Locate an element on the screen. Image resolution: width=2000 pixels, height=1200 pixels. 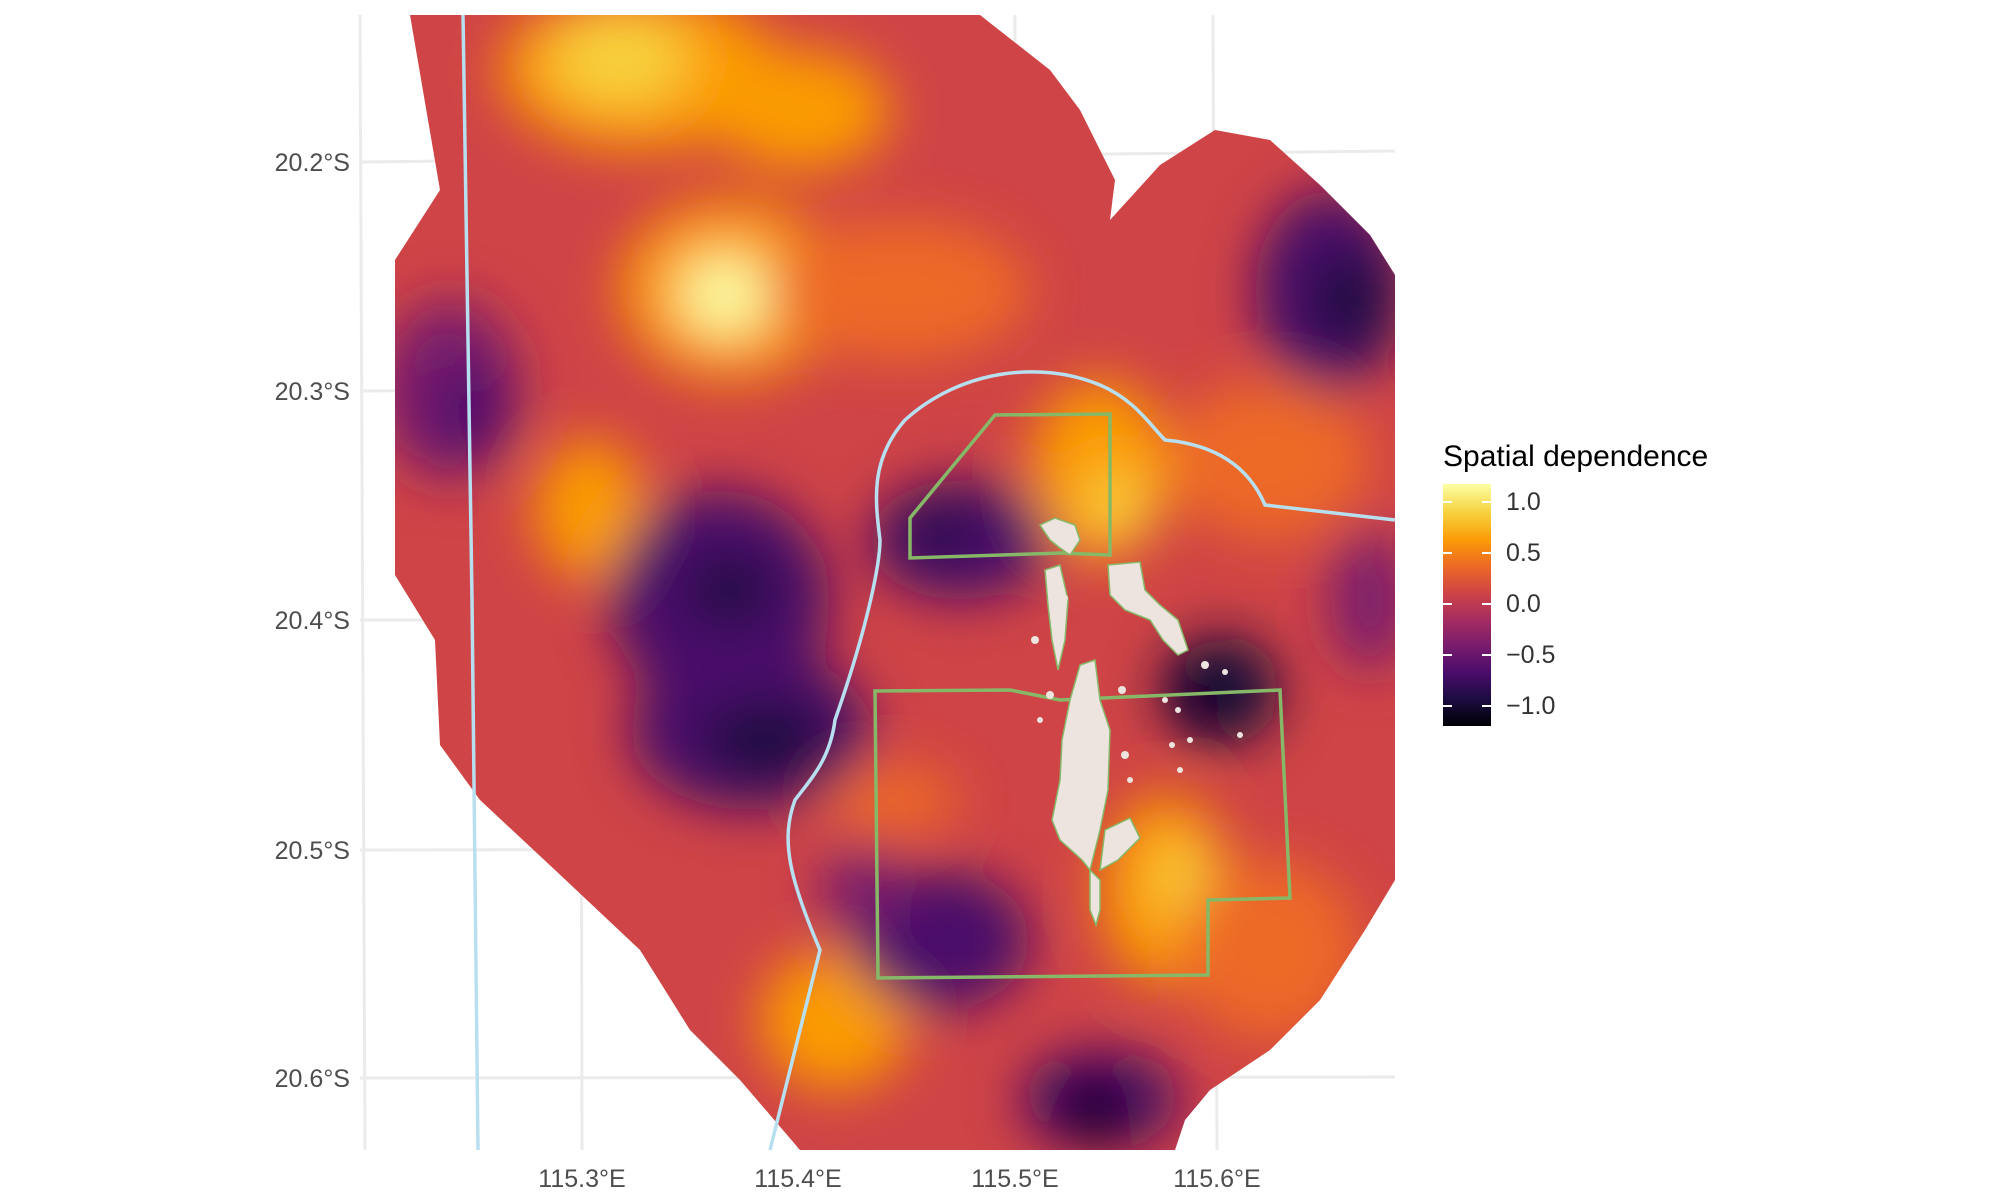
island-east is located at coordinates (1148, 608).